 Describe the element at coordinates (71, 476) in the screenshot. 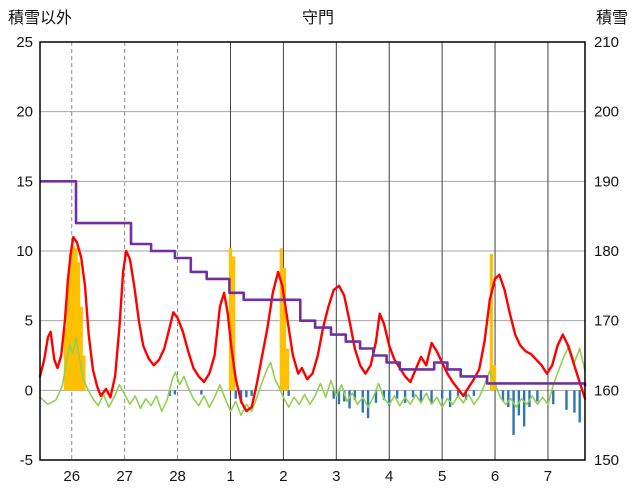

I see `x-tick-label: 26` at that location.